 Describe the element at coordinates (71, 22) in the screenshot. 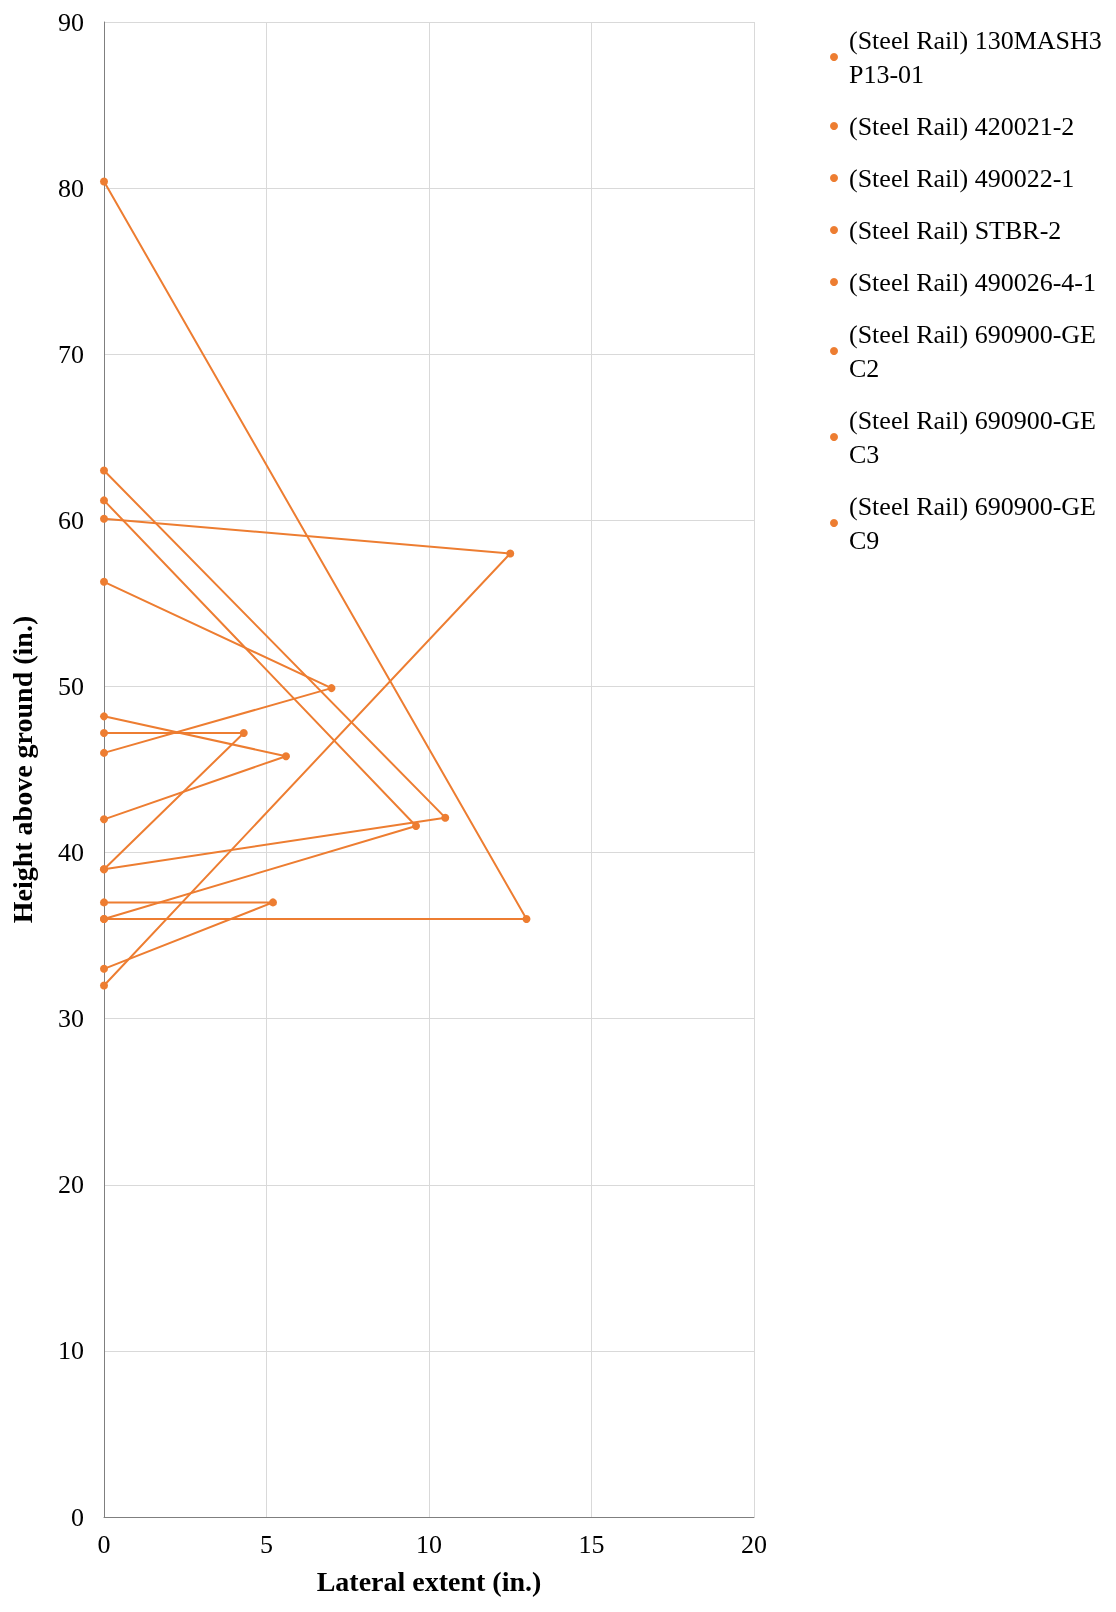

I see `y-tick-label: 90` at that location.